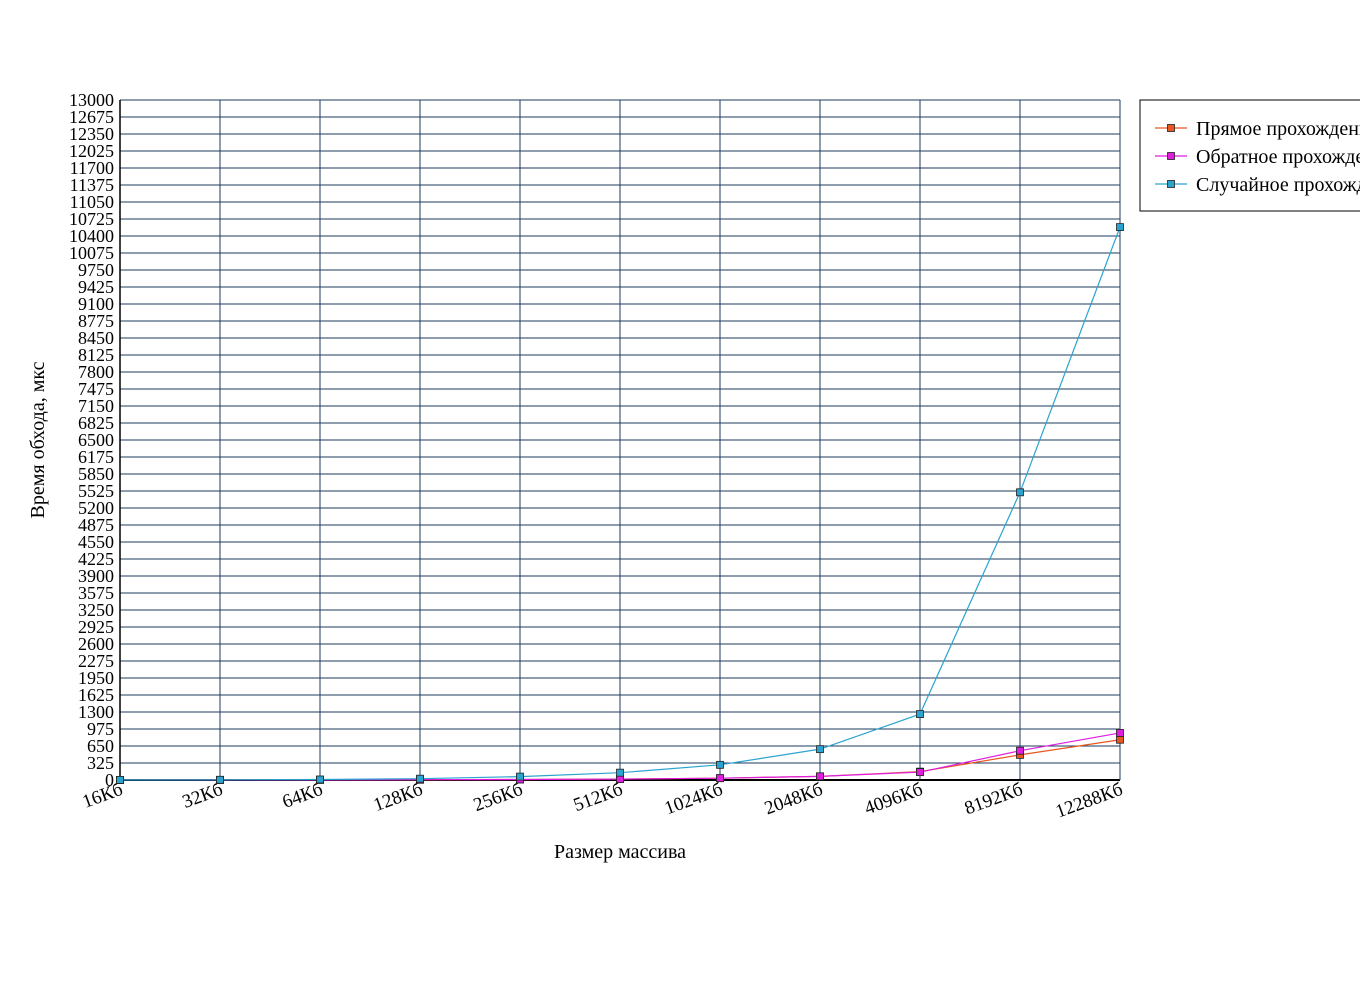  I want to click on y-tick-label: 3900, so click(96, 576).